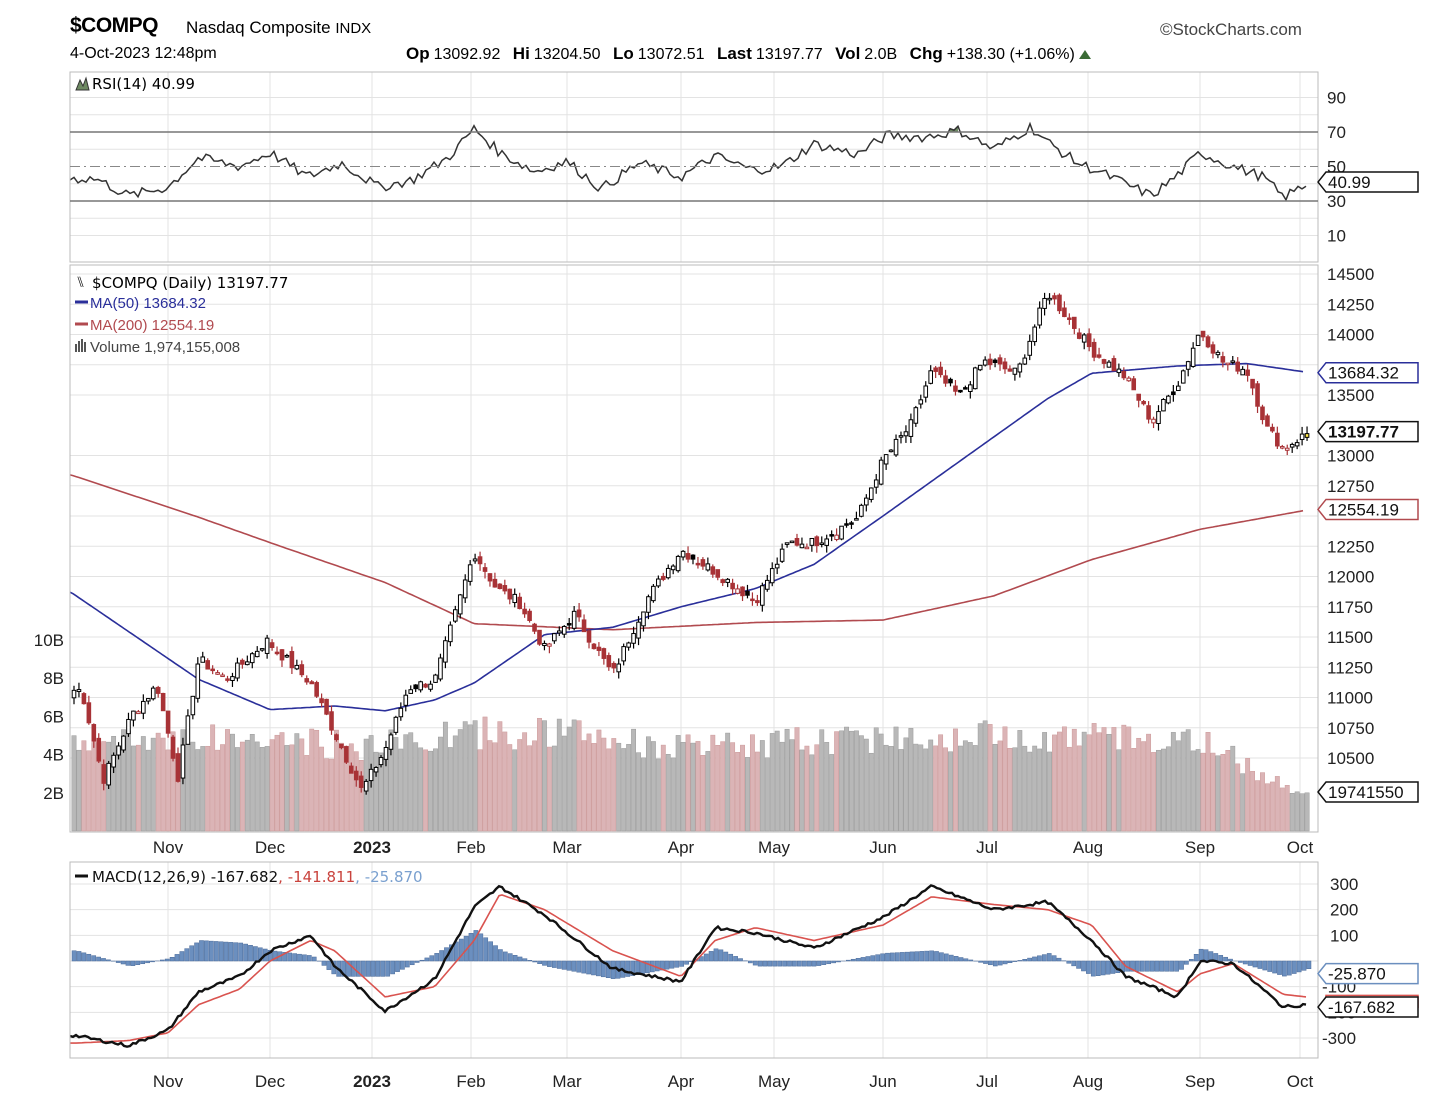  I want to click on month-label: Oct, so click(1300, 847).